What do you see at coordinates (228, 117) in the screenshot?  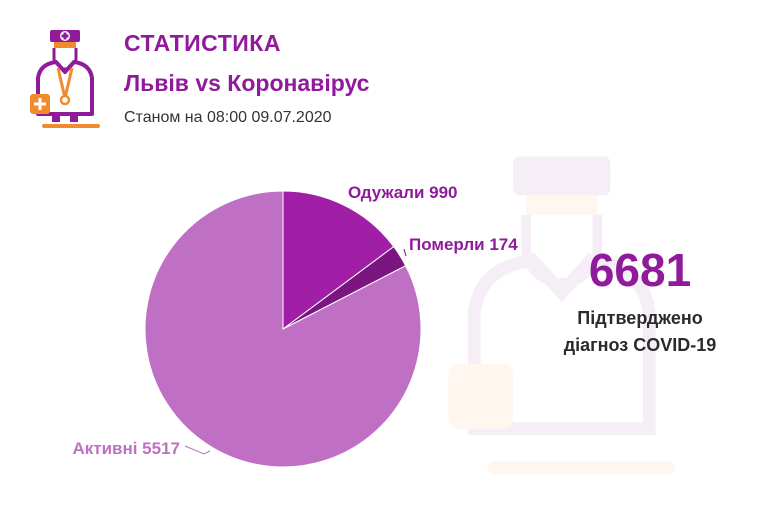 I see `report-date: Станом на 08:00 09.07.2020` at bounding box center [228, 117].